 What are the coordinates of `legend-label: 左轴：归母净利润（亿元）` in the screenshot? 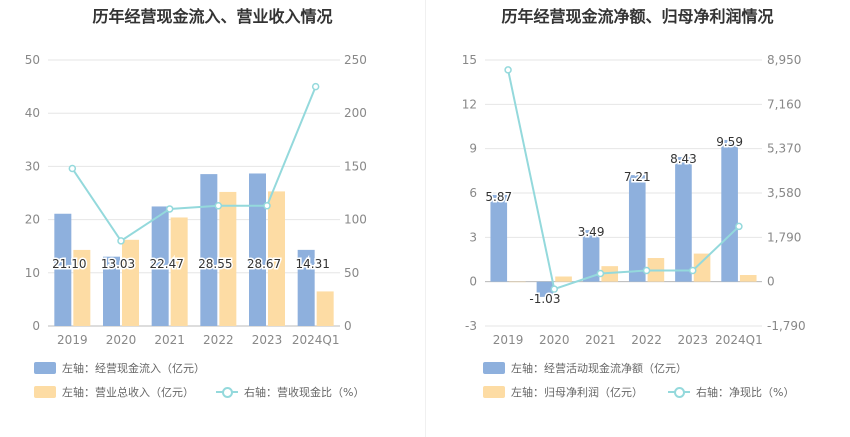 It's located at (577, 392).